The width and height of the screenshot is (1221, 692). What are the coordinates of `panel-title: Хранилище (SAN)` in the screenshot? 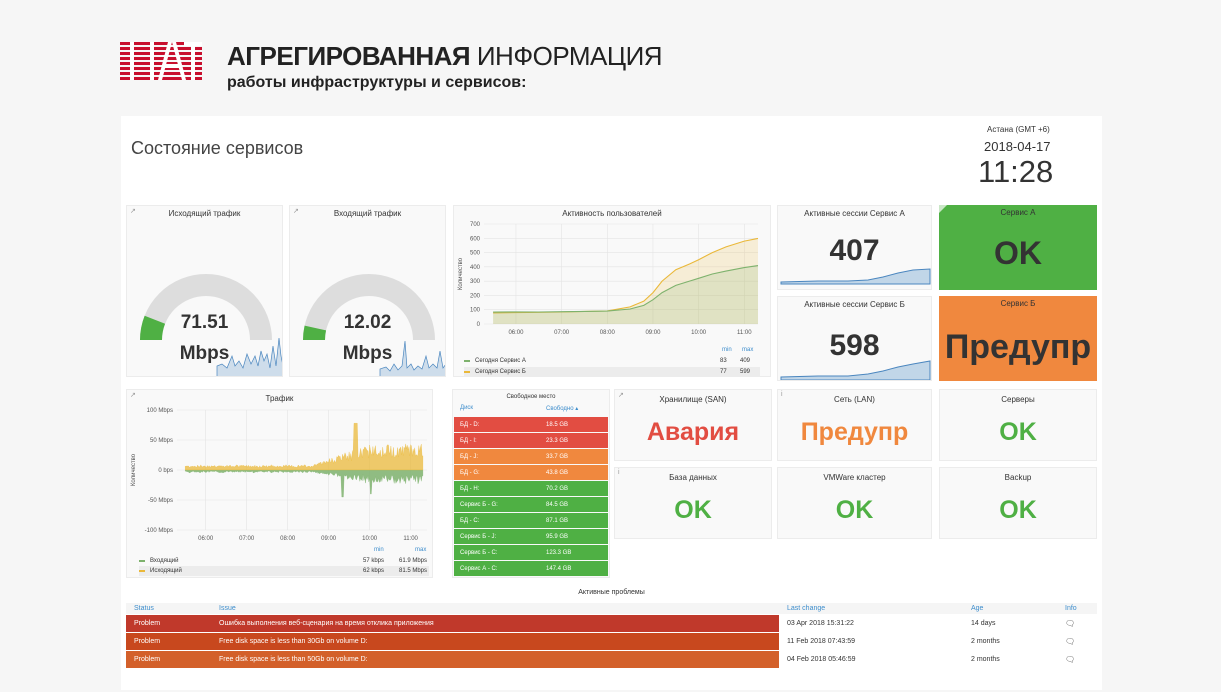 It's located at (693, 399).